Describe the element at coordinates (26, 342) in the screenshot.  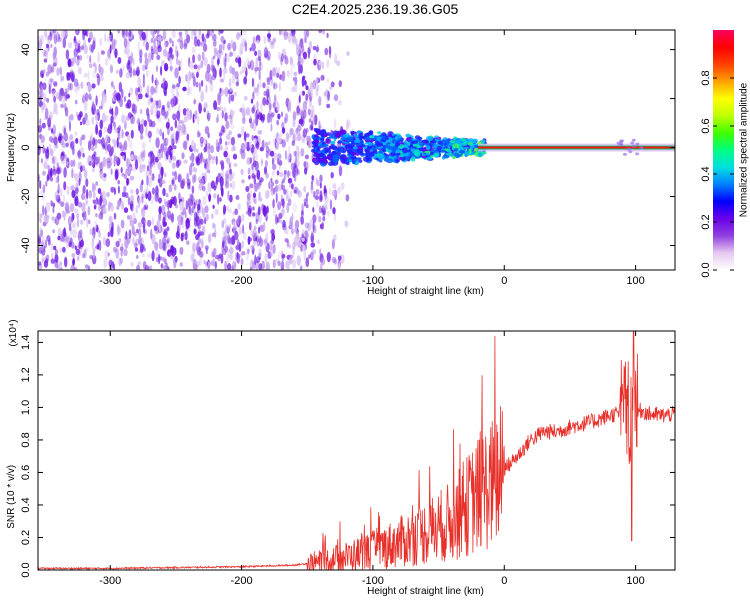
I see `y-tick-label: 1.4` at that location.